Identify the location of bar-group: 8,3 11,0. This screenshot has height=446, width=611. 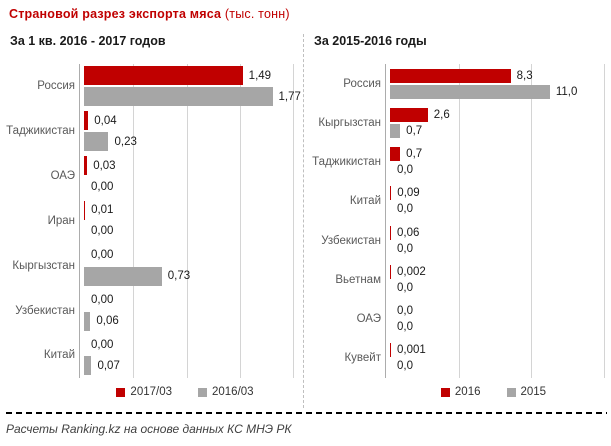
(498, 83).